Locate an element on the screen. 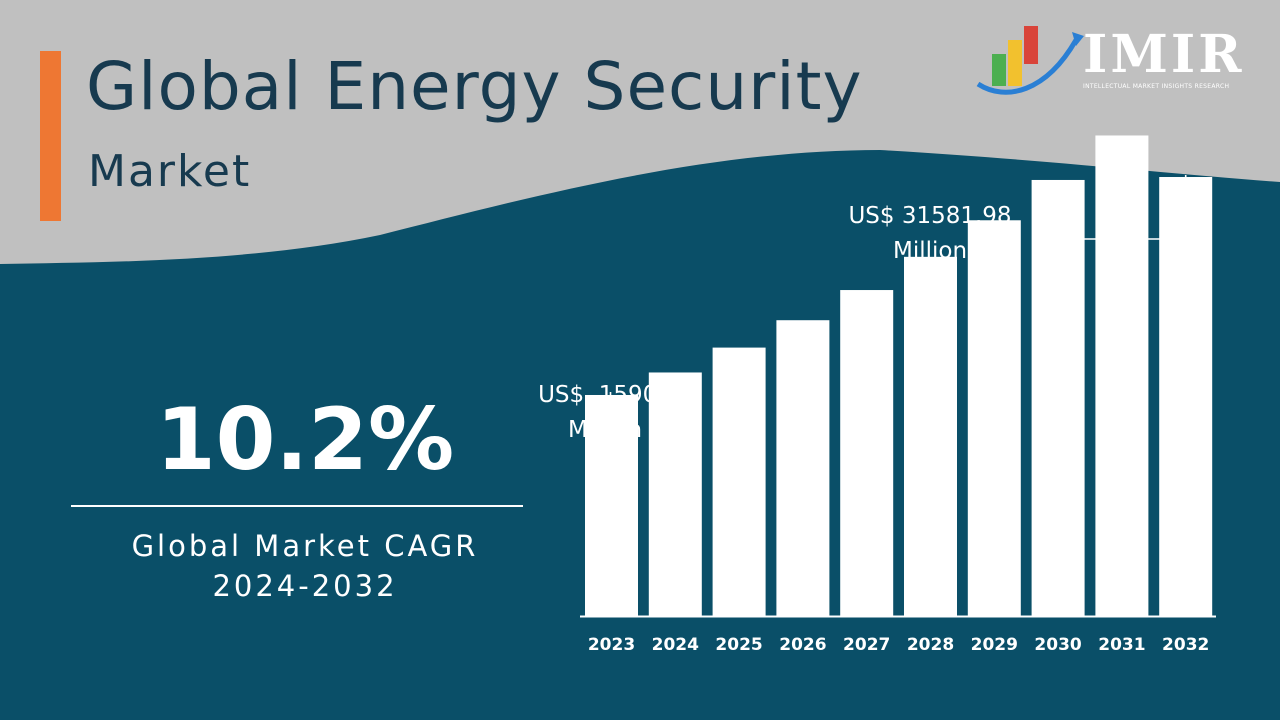  title-accent-bar is located at coordinates (50, 136).